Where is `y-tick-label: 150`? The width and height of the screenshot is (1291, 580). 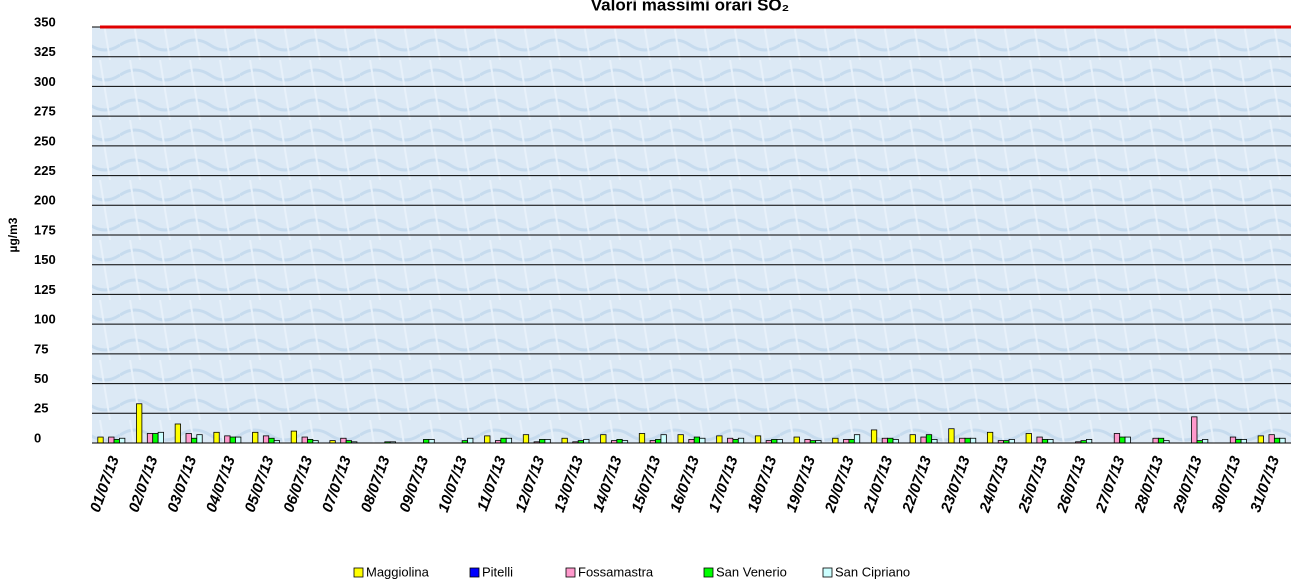 y-tick-label: 150 is located at coordinates (45, 259).